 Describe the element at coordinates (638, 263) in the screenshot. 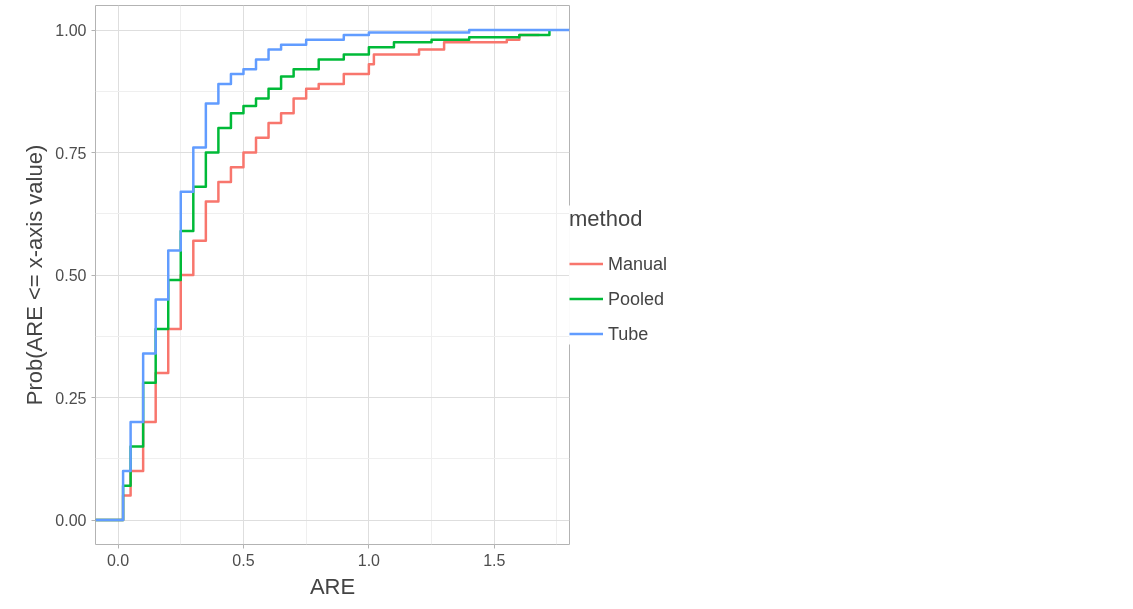

I see `legend-label: Manual` at that location.